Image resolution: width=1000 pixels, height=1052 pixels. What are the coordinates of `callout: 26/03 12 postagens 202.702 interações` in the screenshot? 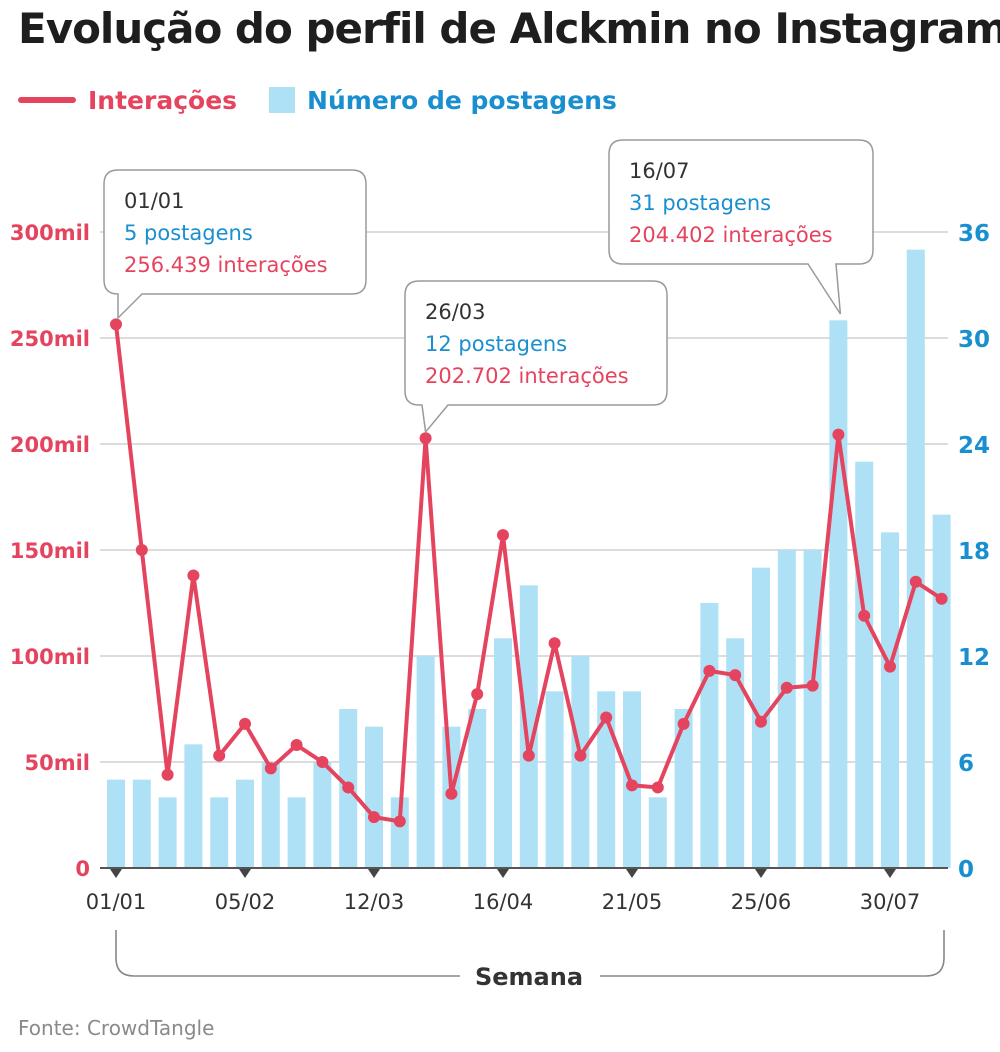 It's located at (536, 357).